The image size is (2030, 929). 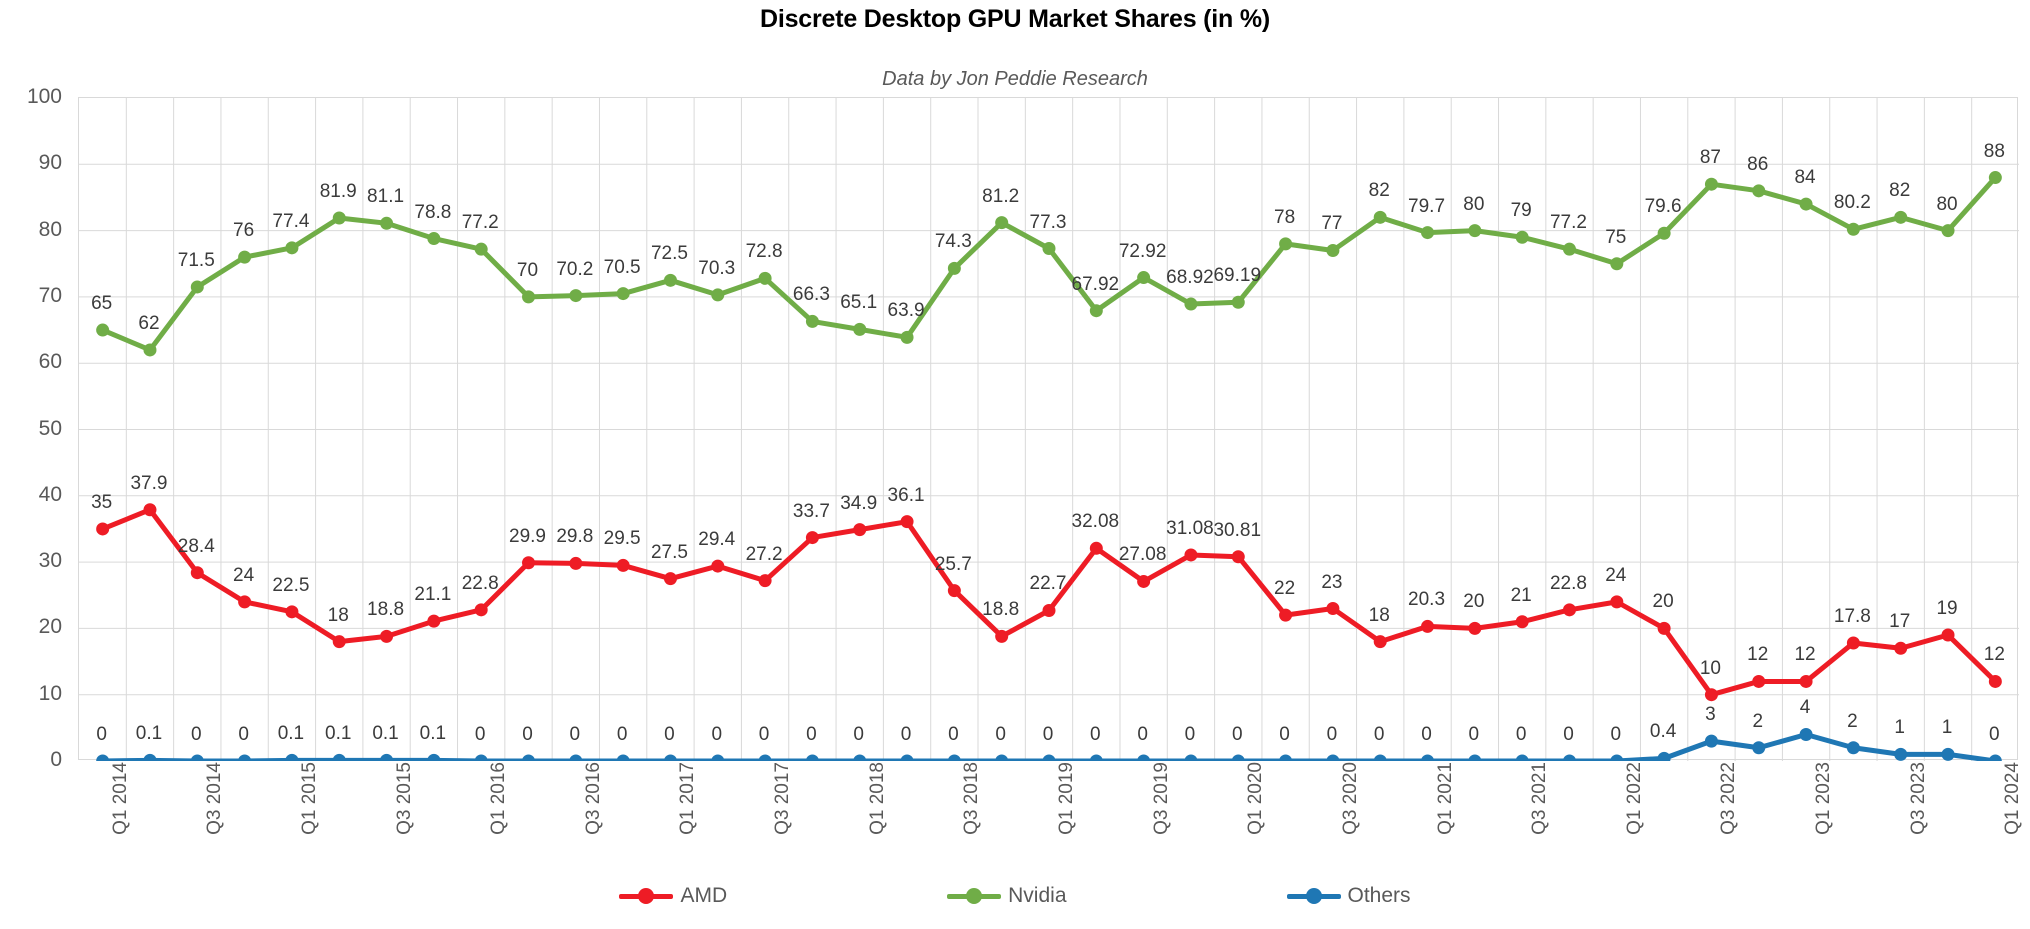 What do you see at coordinates (1007, 896) in the screenshot?
I see `legend-item-nvidia: Nvidia` at bounding box center [1007, 896].